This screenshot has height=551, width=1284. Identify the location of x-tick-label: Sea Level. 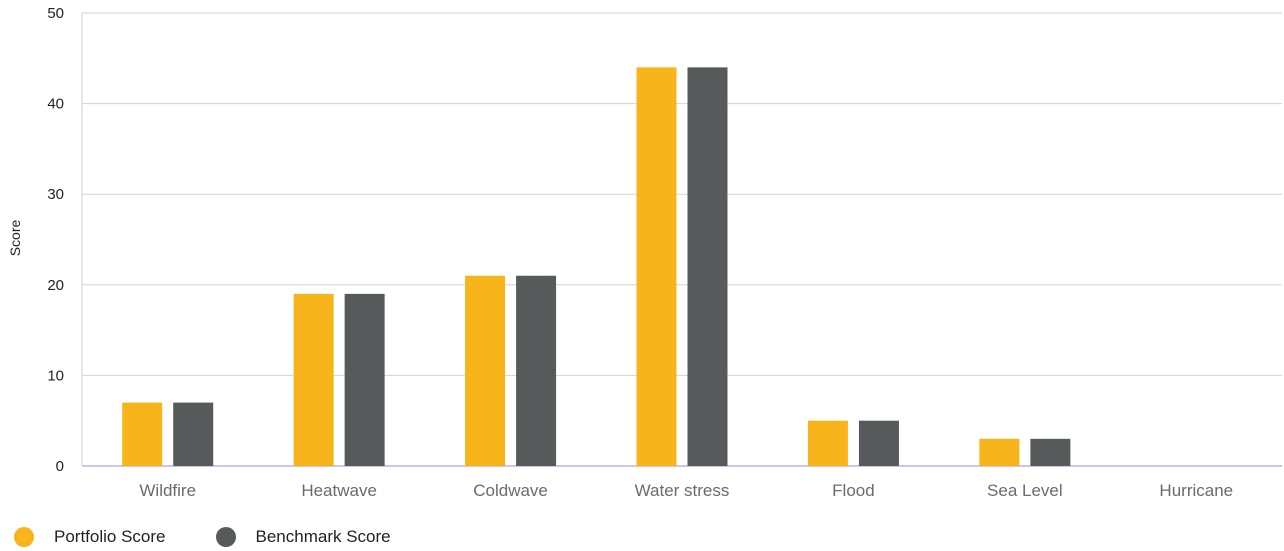
(1025, 490).